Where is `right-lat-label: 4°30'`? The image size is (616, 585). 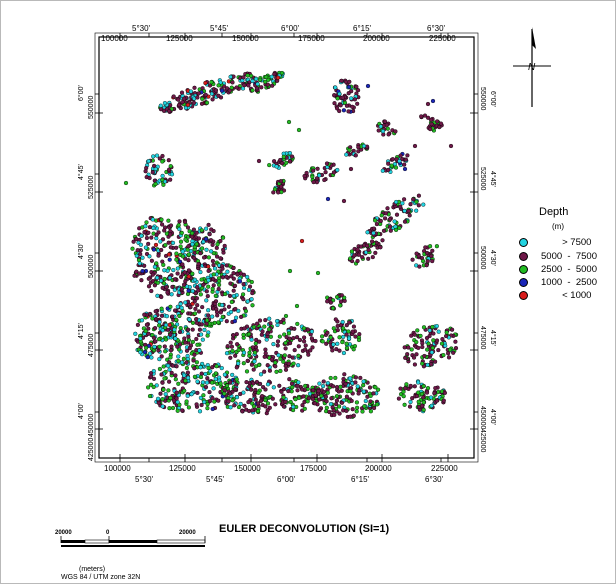
right-lat-label: 4°30' is located at coordinates (493, 258).